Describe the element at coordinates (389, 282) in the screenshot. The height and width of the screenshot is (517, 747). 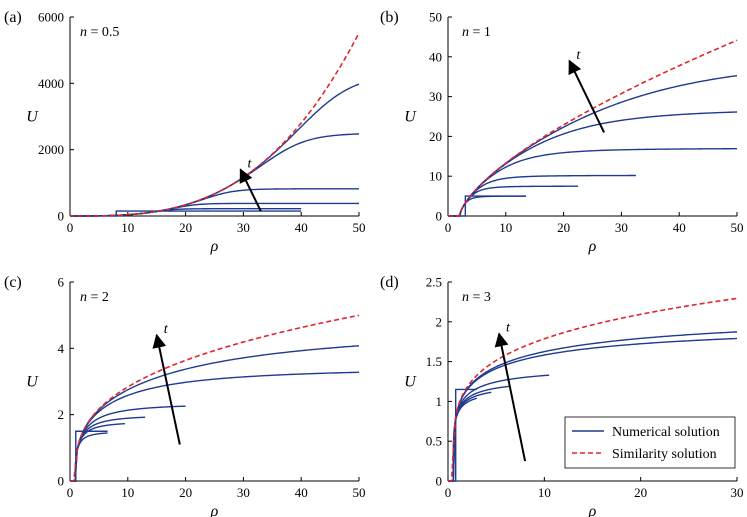
I see `panel-letter: (d)` at that location.